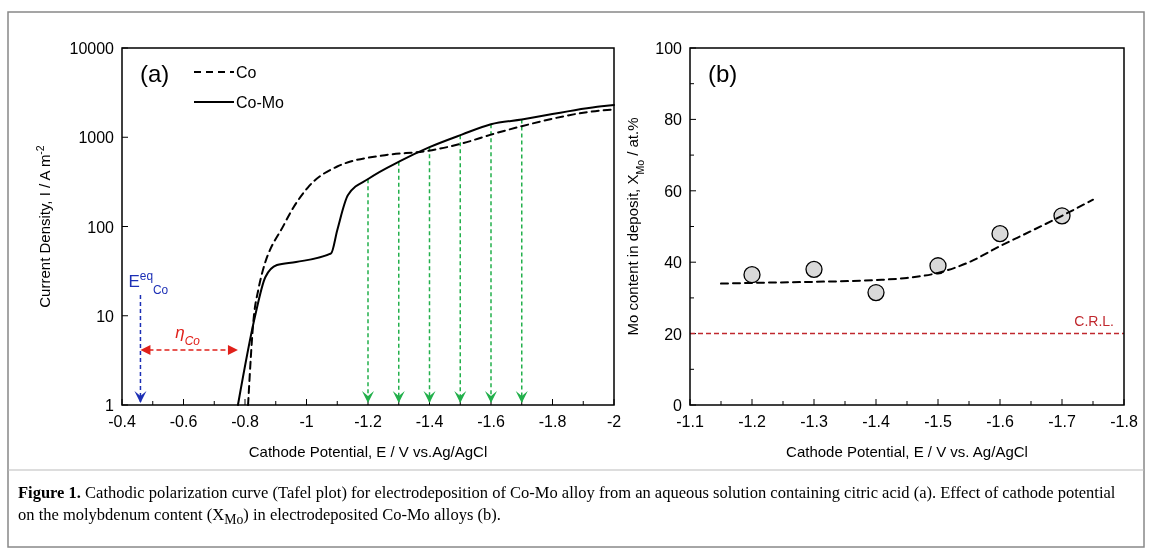 Image resolution: width=1152 pixels, height=555 pixels. What do you see at coordinates (122, 421) in the screenshot?
I see `x-tick-label: -0.4` at bounding box center [122, 421].